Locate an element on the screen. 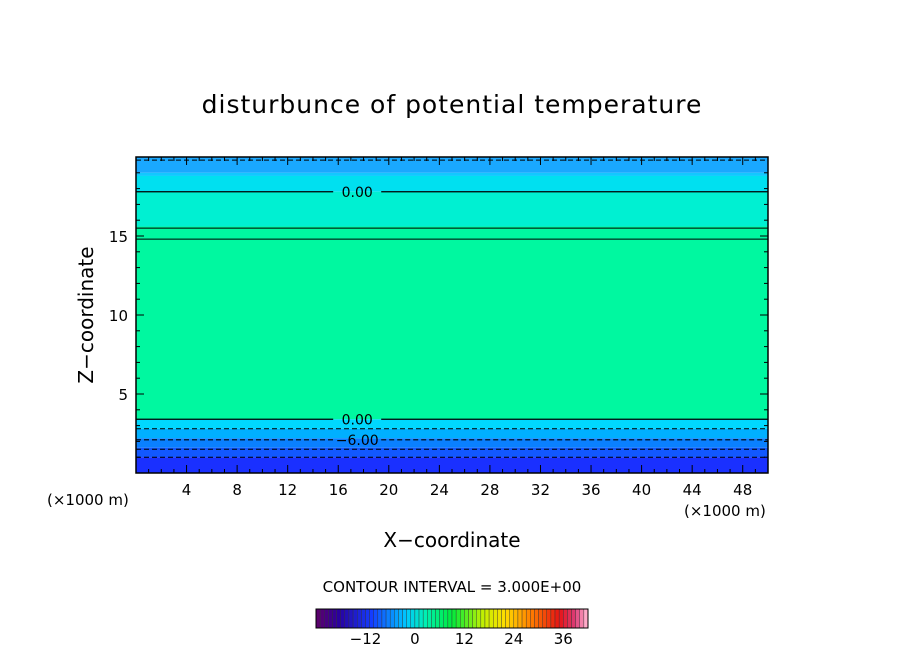 The height and width of the screenshot is (654, 904). colorbar-tick-labels: −12 0 12 24 36 is located at coordinates (461, 639).